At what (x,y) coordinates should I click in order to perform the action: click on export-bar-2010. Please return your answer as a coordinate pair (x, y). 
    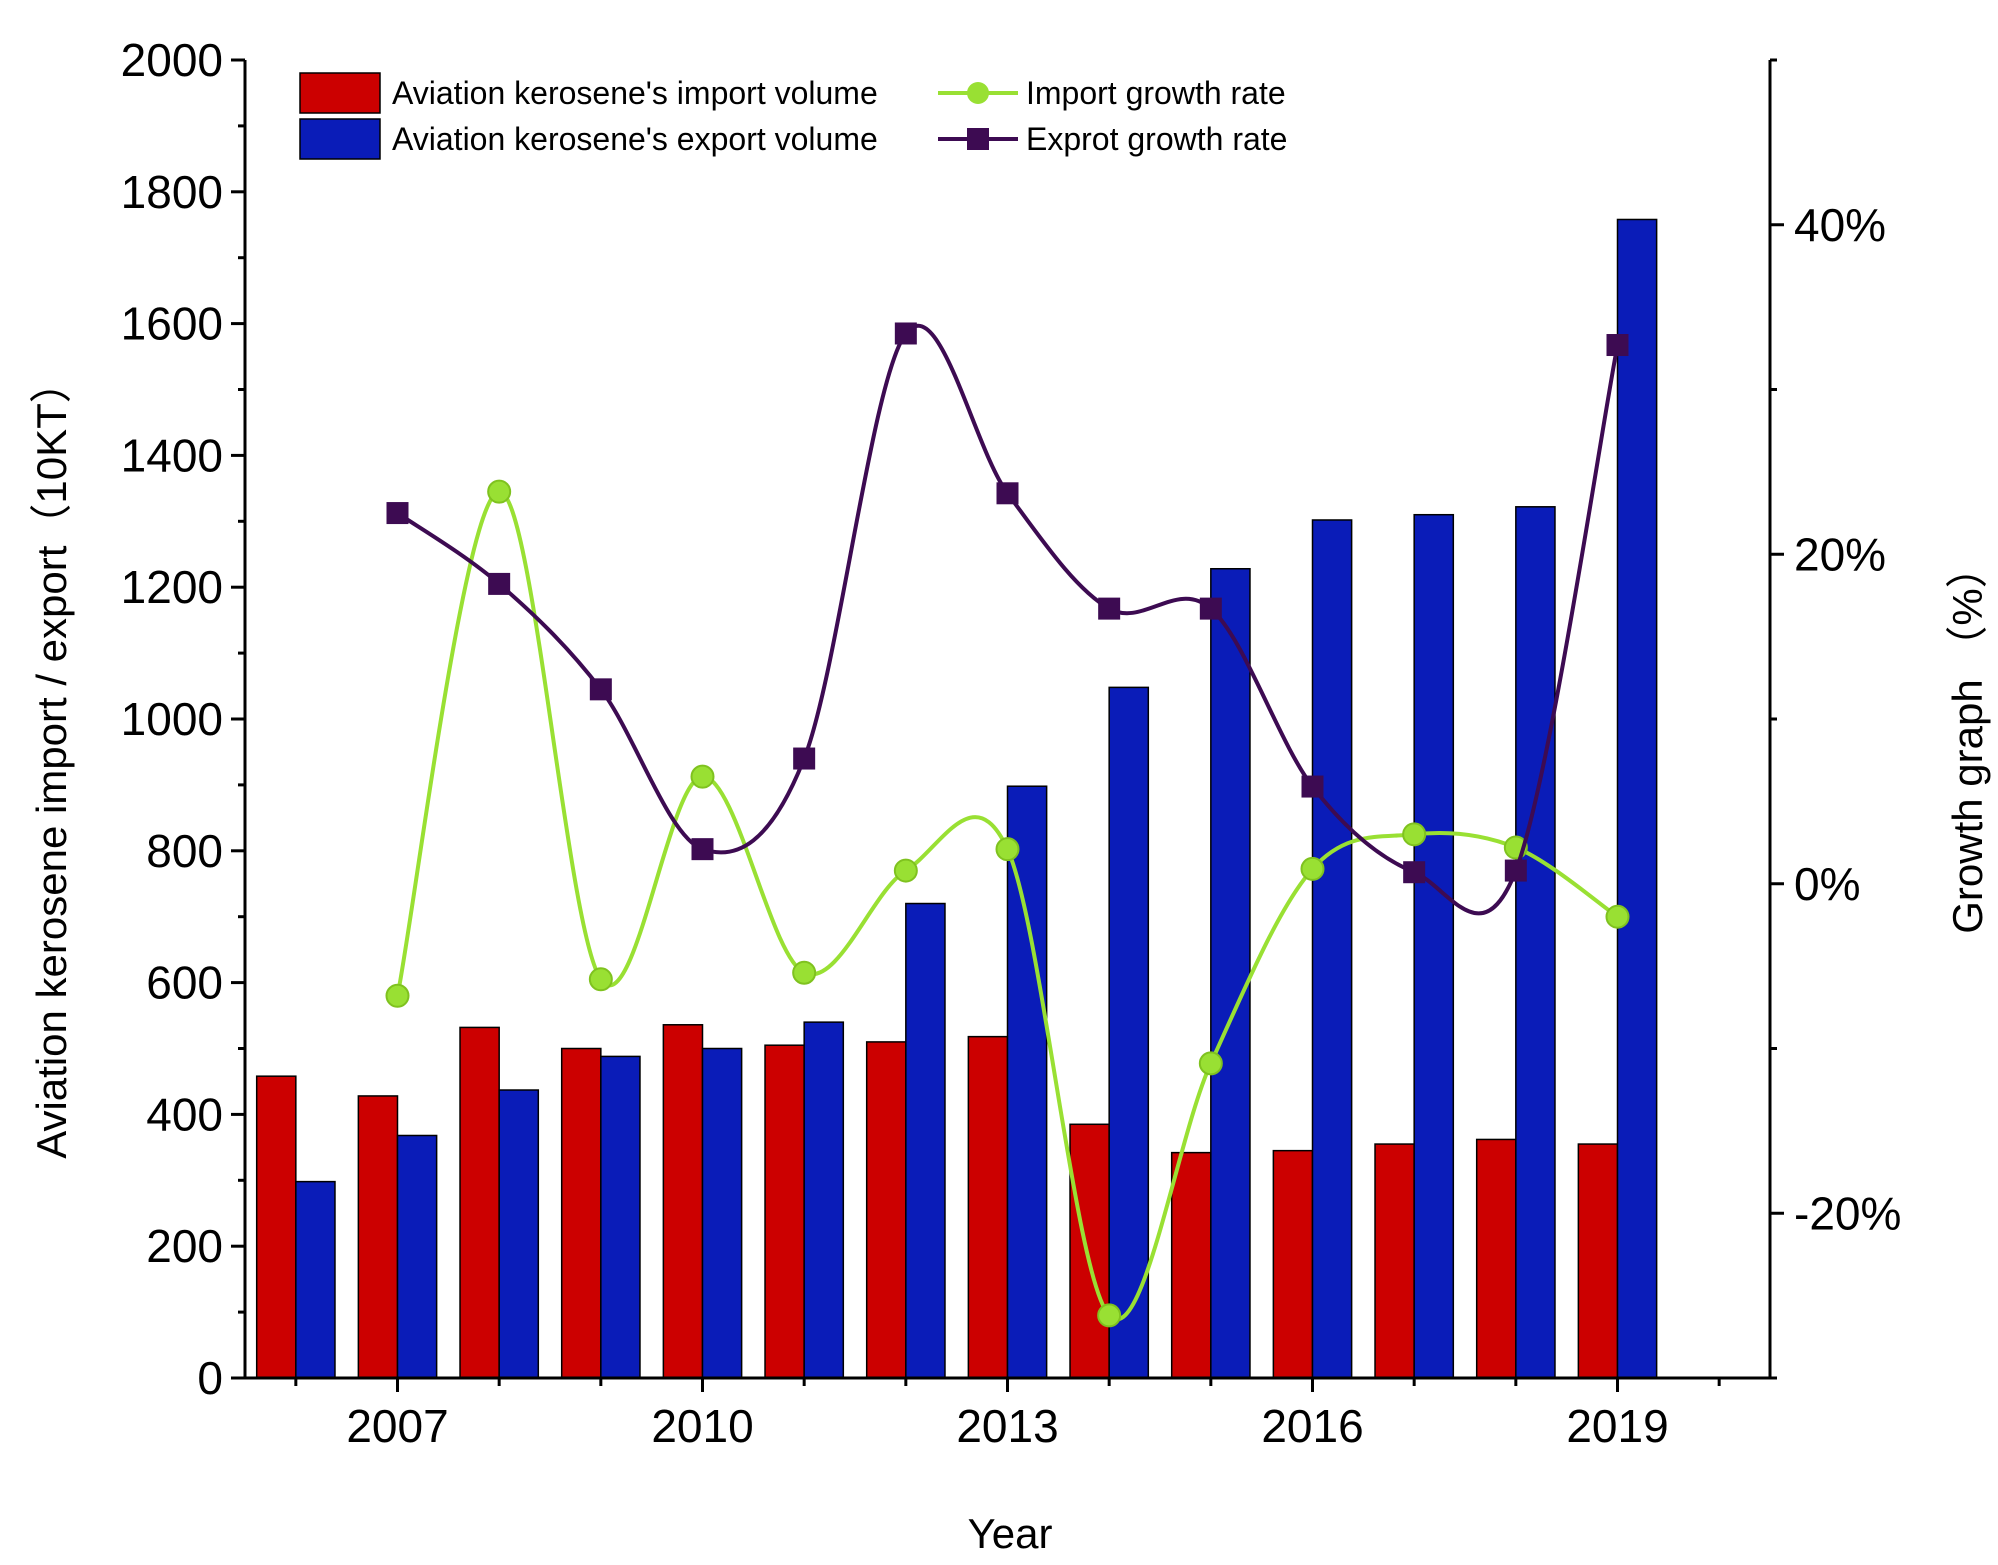
    Looking at the image, I should click on (722, 1213).